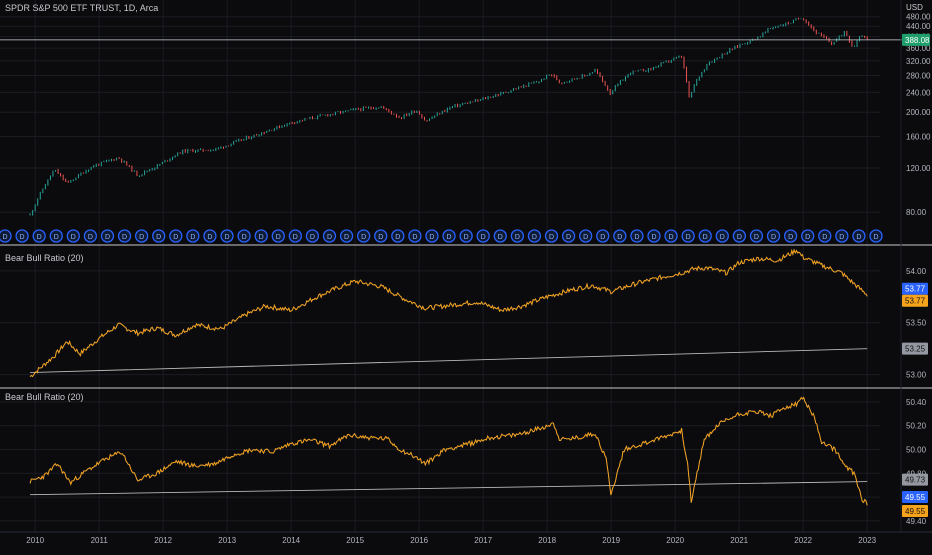 The height and width of the screenshot is (555, 932). Describe the element at coordinates (803, 540) in the screenshot. I see `time-tick-label: 2022` at that location.